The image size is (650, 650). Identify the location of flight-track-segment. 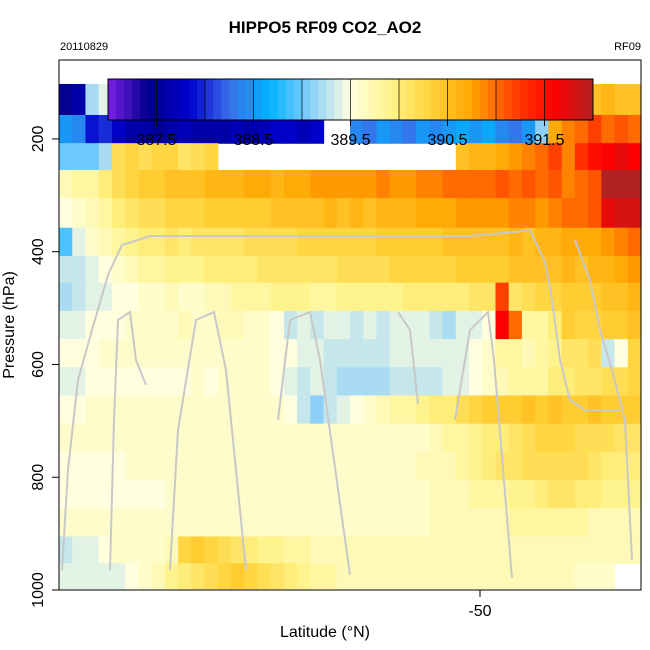
(314, 443).